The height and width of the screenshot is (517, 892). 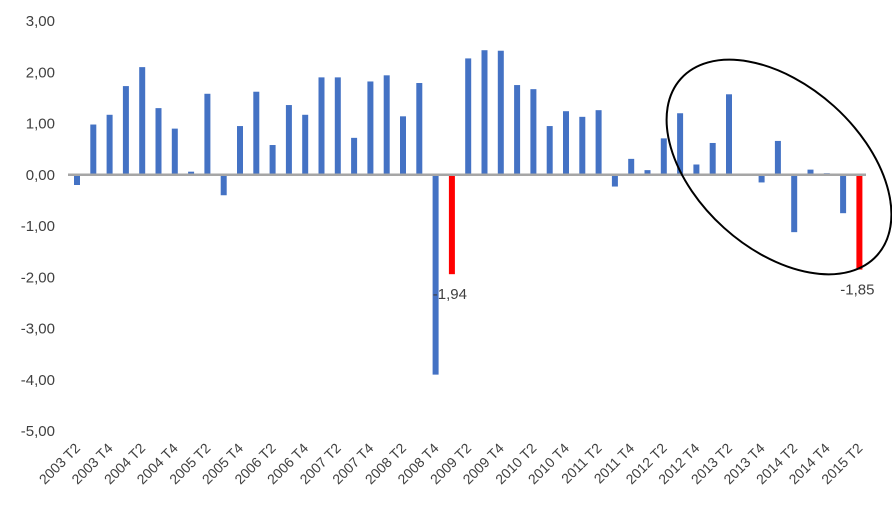 I want to click on highlight-ellipse, so click(x=778, y=167).